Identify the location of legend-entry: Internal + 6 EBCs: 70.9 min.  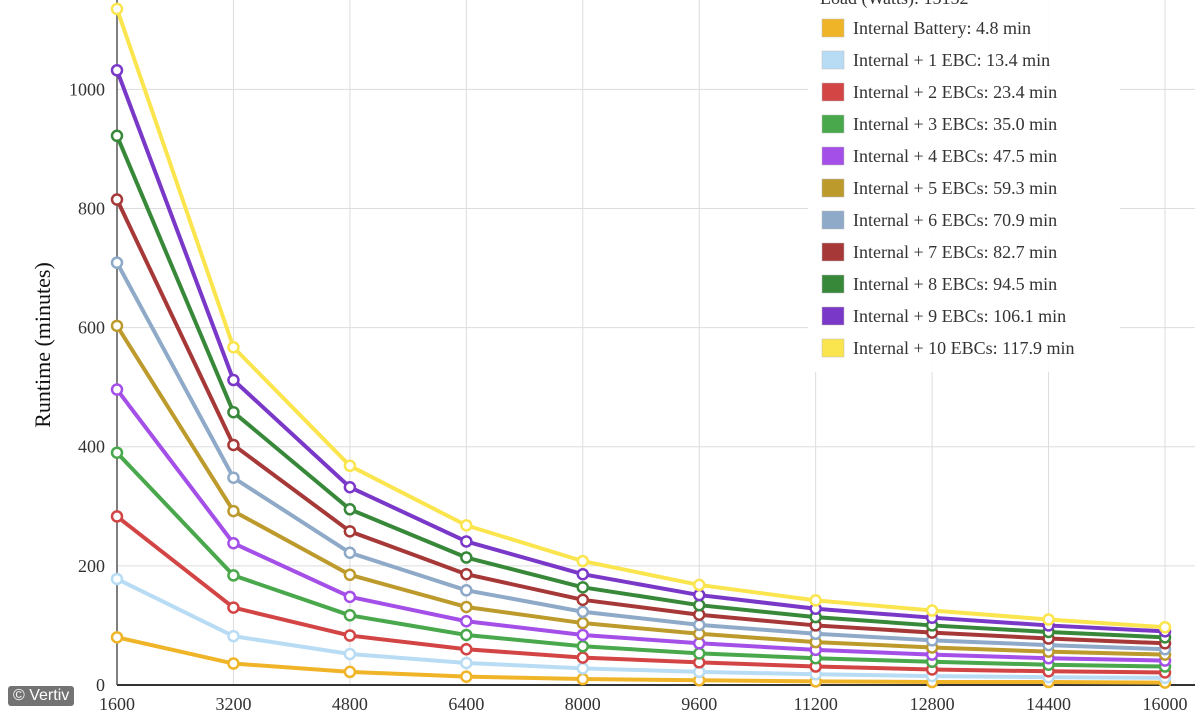
(955, 220).